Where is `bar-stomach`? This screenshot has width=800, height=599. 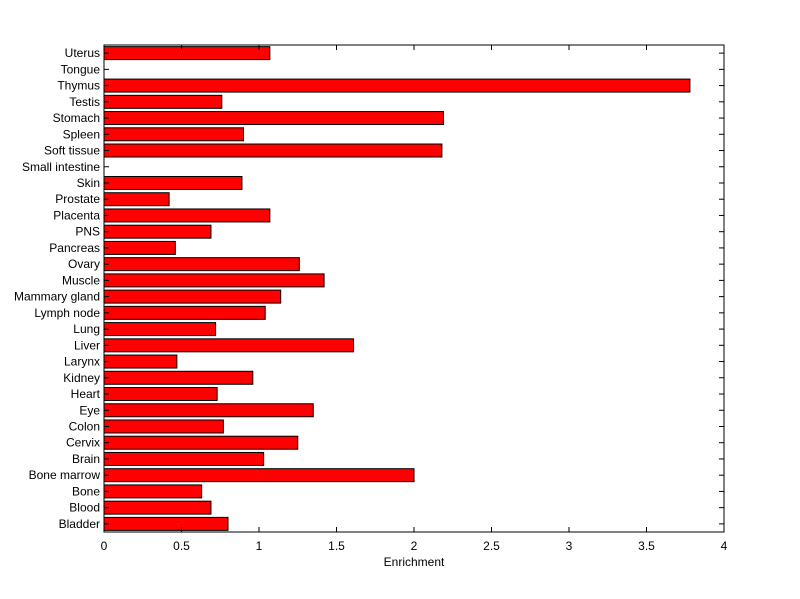
bar-stomach is located at coordinates (273, 118).